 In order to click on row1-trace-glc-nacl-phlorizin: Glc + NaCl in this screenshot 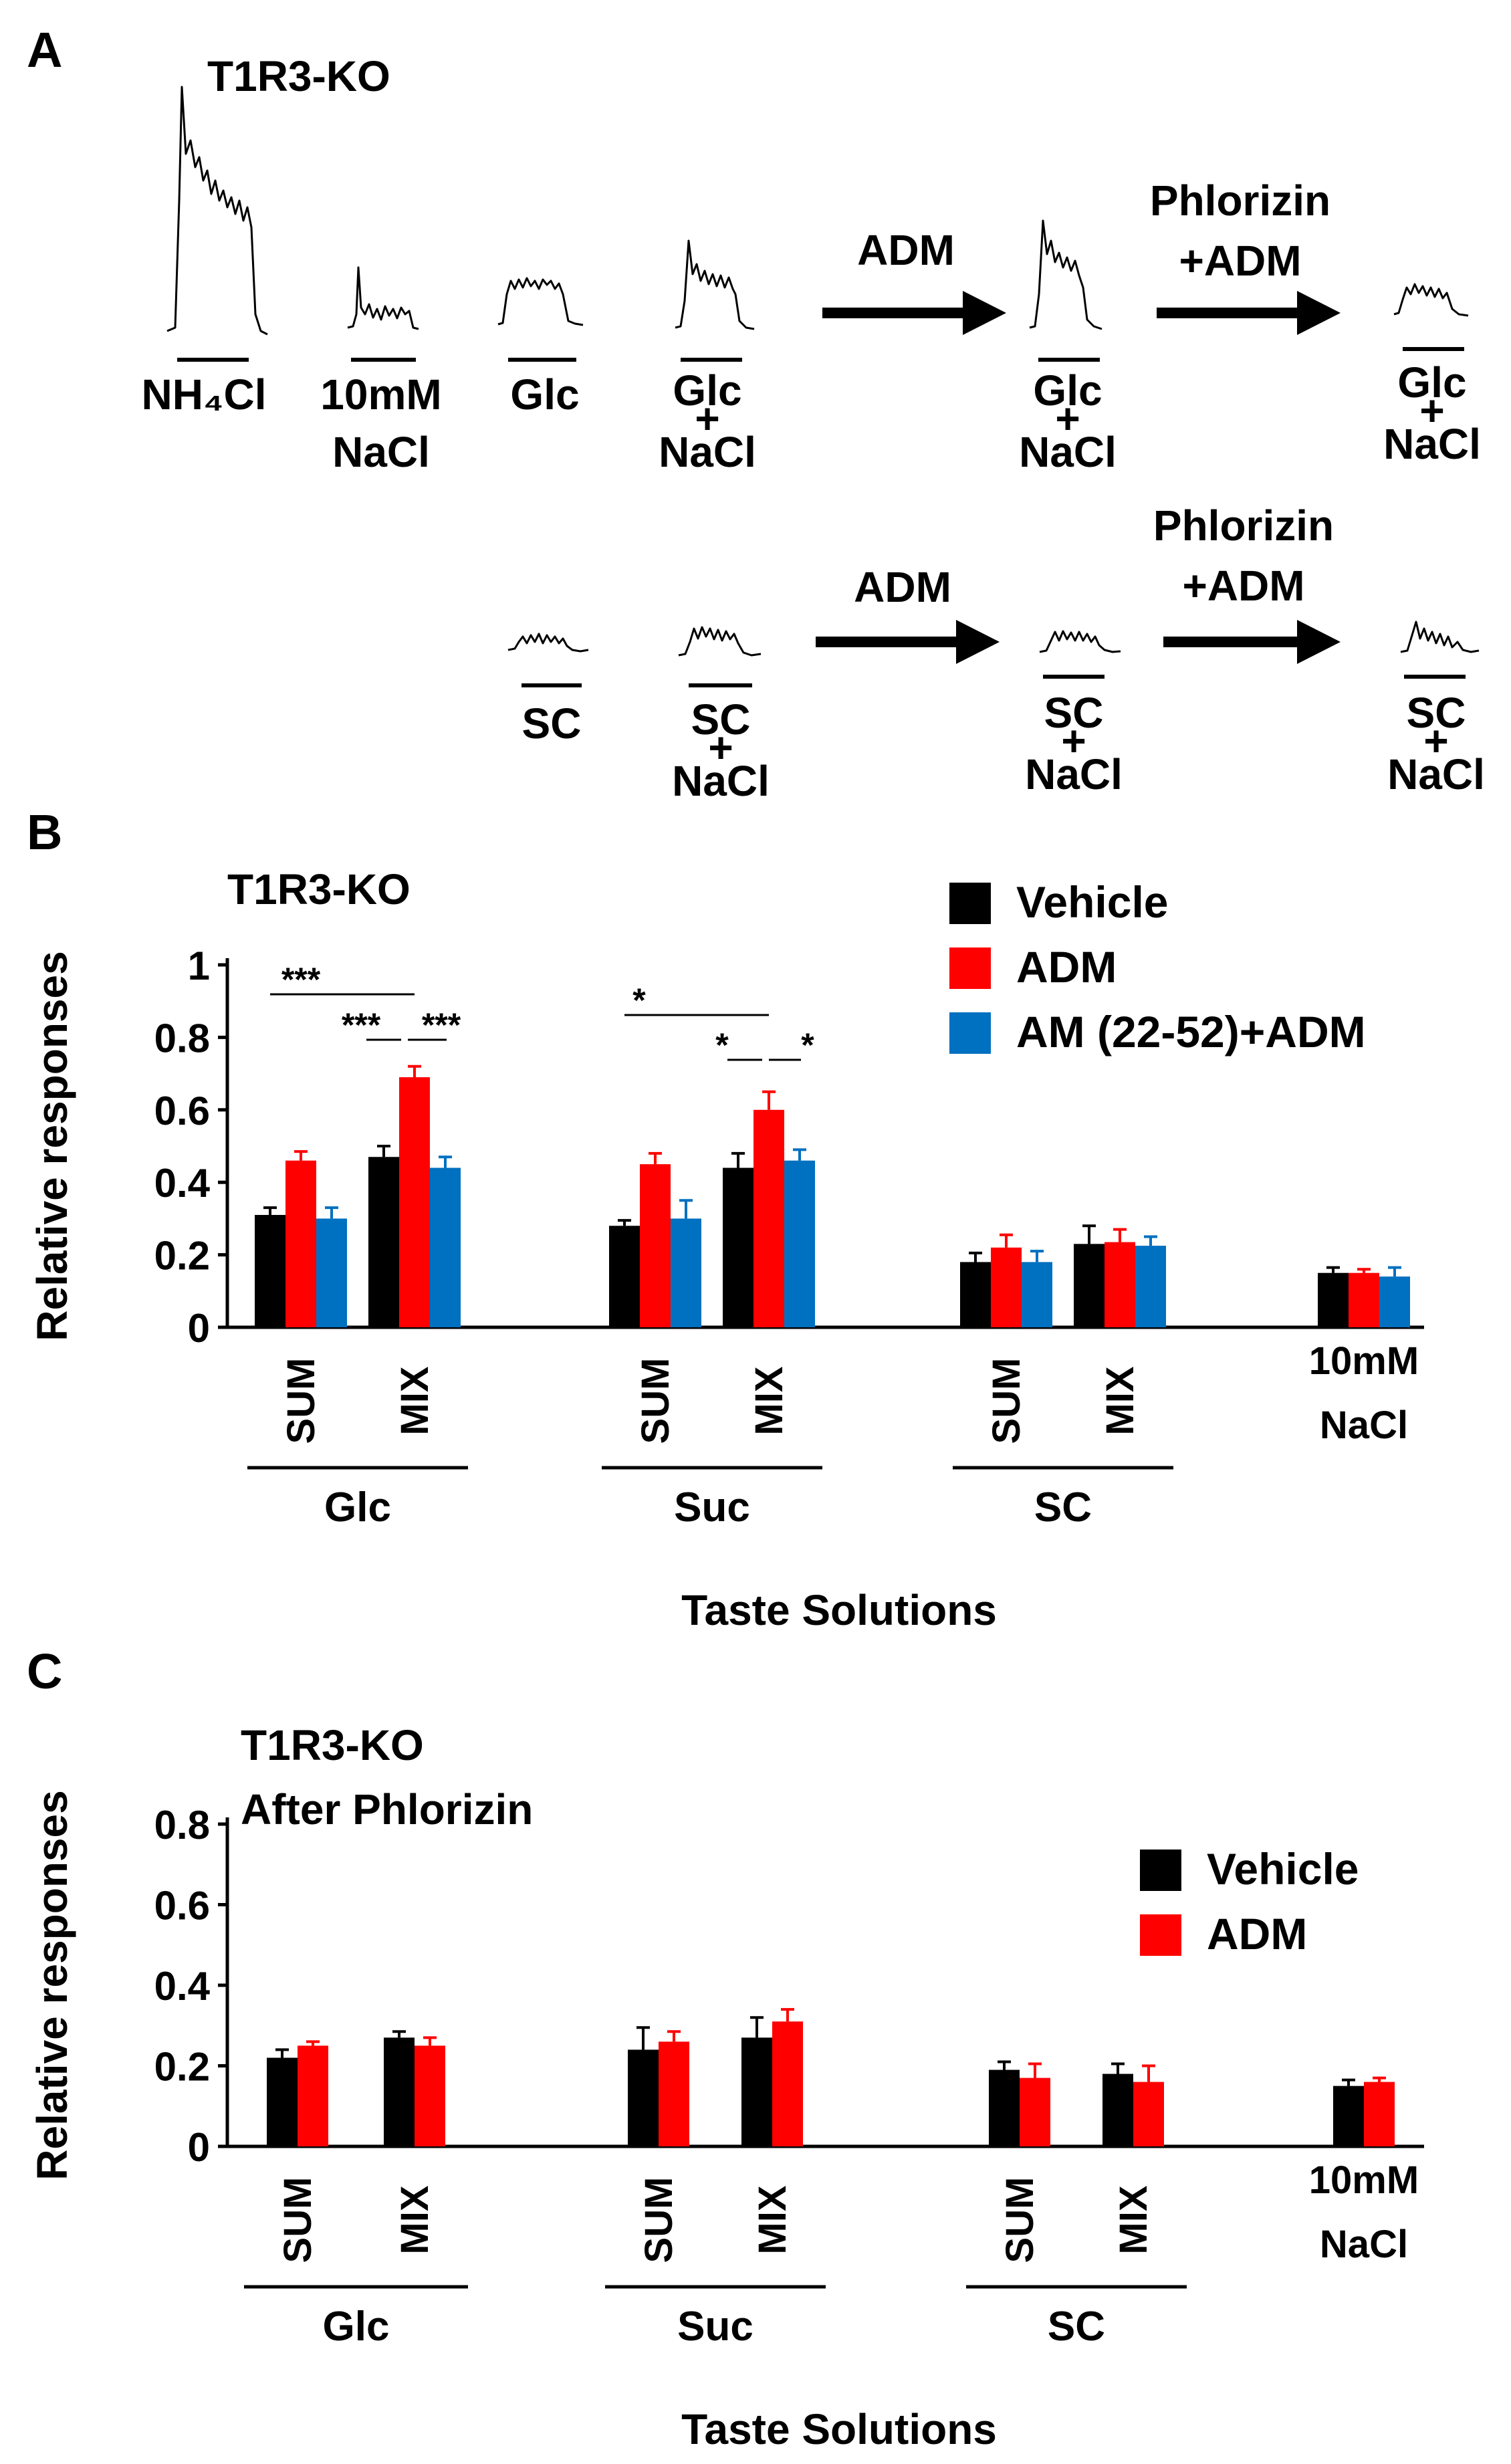, I will do `click(1432, 375)`.